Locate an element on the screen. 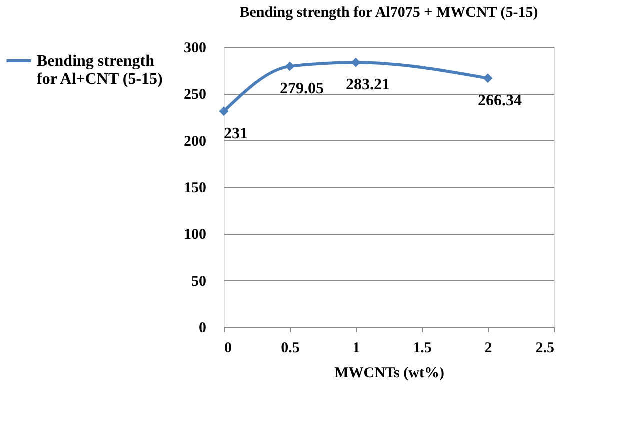 This screenshot has height=432, width=622. x-tick-label: 2.5 is located at coordinates (545, 348).